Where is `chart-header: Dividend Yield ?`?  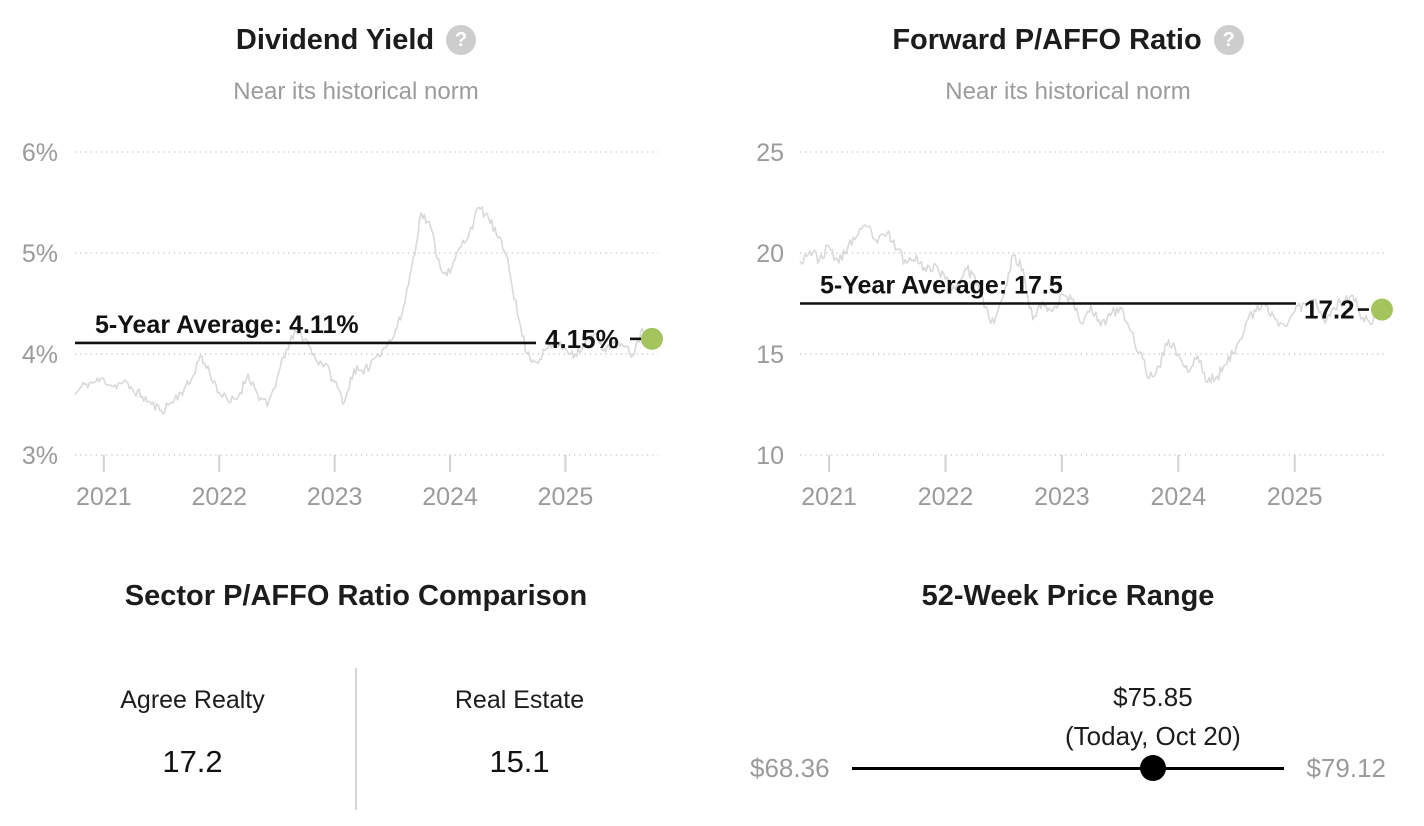 chart-header: Dividend Yield ? is located at coordinates (356, 40).